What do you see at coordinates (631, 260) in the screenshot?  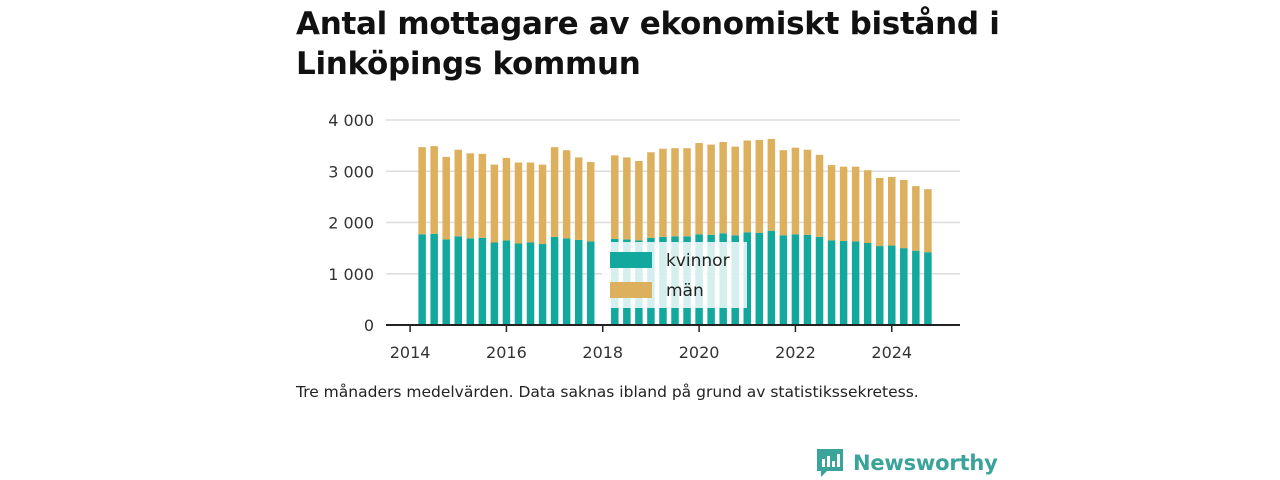 I see `legend-swatch-kvinnor` at bounding box center [631, 260].